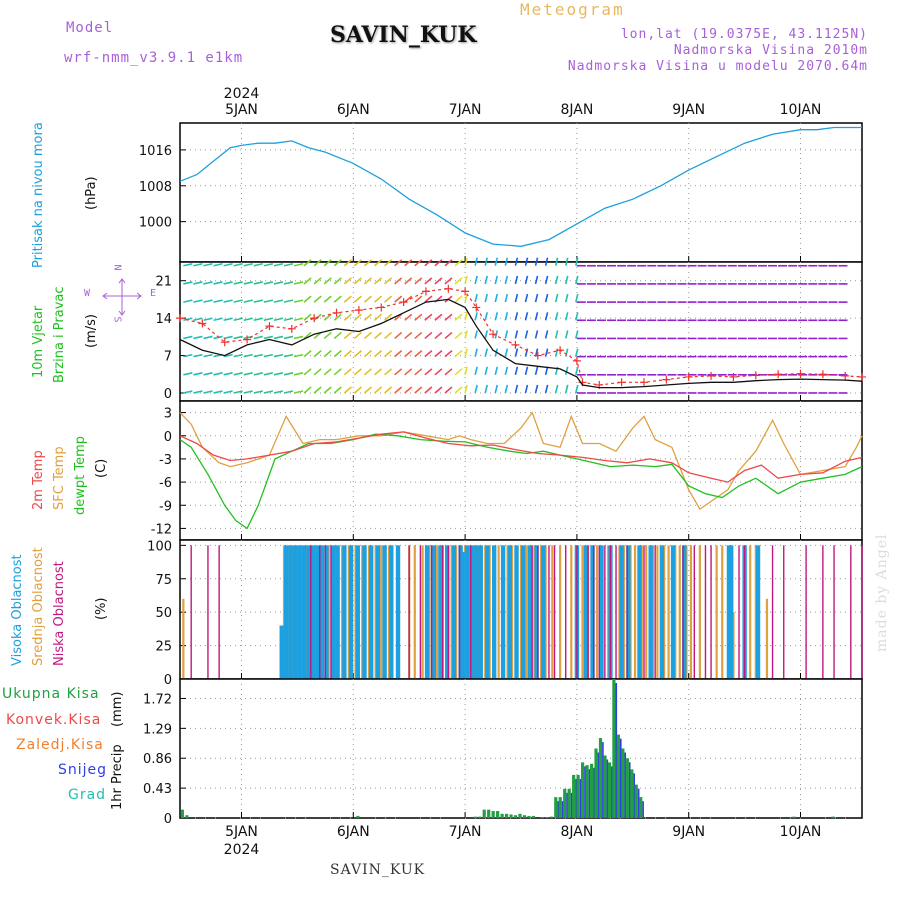 The width and height of the screenshot is (900, 900). What do you see at coordinates (83, 770) in the screenshot?
I see `legend-snow: Snijeg` at bounding box center [83, 770].